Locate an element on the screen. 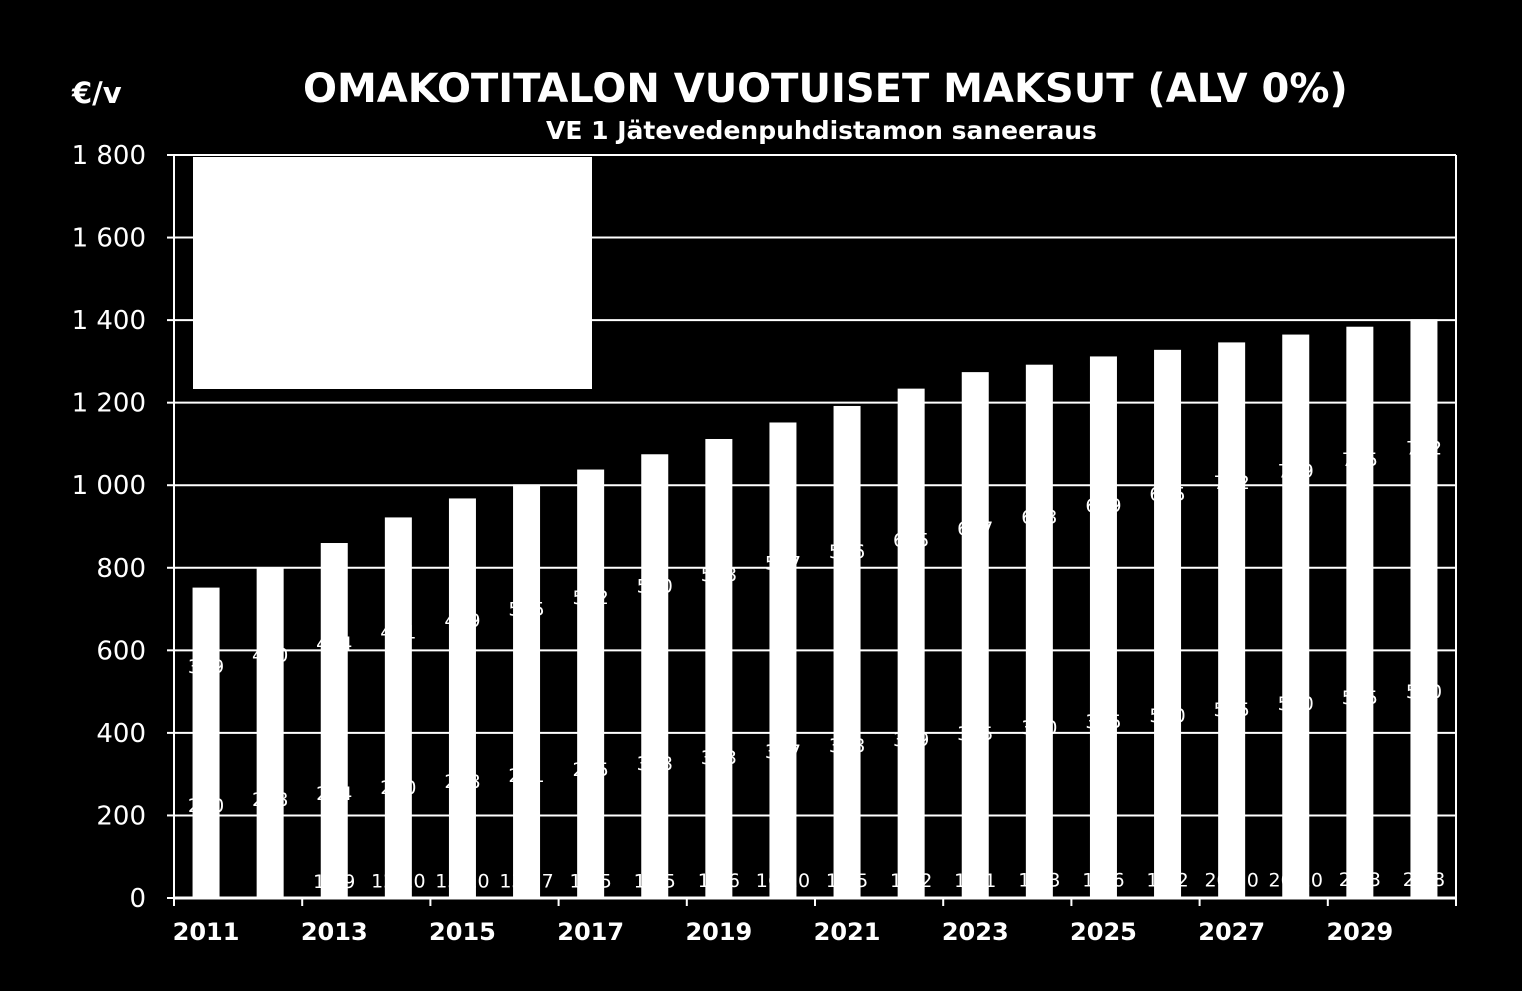 The height and width of the screenshot is (991, 1522). bar-2022 is located at coordinates (911, 643).